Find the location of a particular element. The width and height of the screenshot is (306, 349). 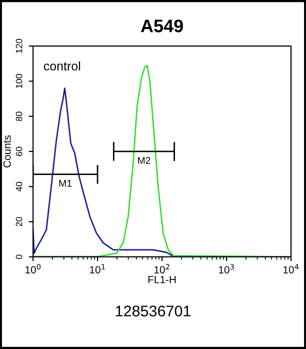

y-tick-label: 20 is located at coordinates (19, 221).